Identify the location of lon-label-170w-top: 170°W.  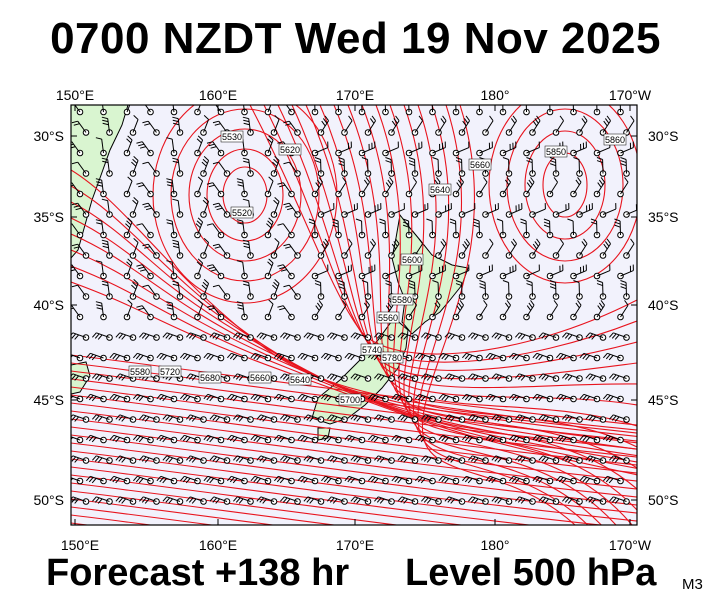
(630, 95).